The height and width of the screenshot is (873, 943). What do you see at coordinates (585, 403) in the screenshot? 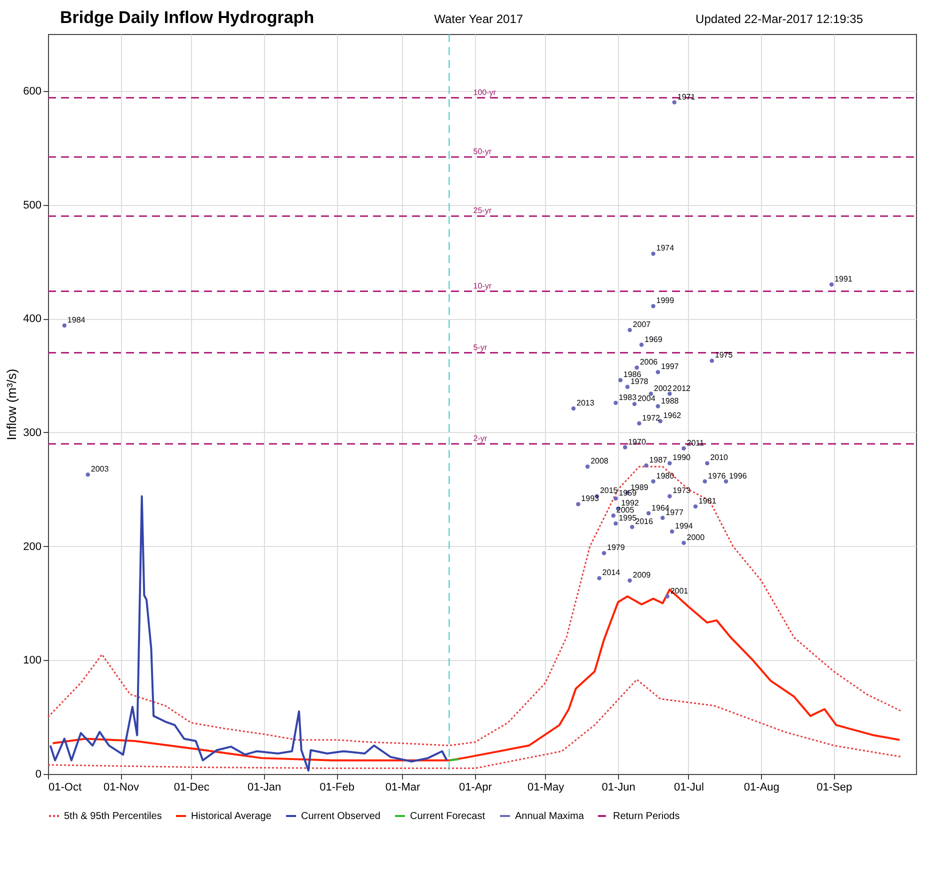
I see `annotation: 2013` at bounding box center [585, 403].